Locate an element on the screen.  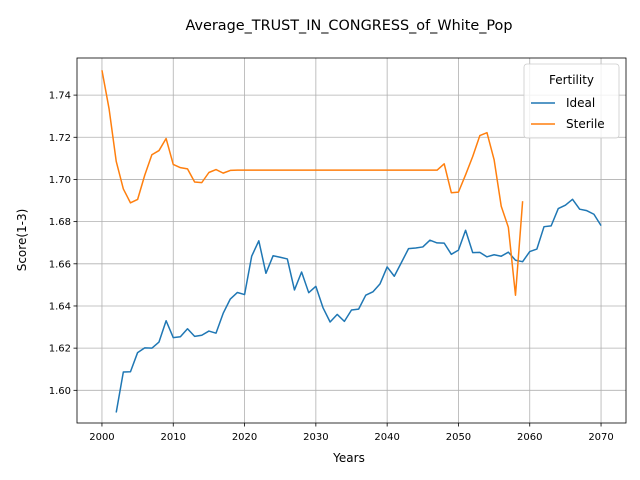
x-tick-label: 2050 is located at coordinates (458, 437).